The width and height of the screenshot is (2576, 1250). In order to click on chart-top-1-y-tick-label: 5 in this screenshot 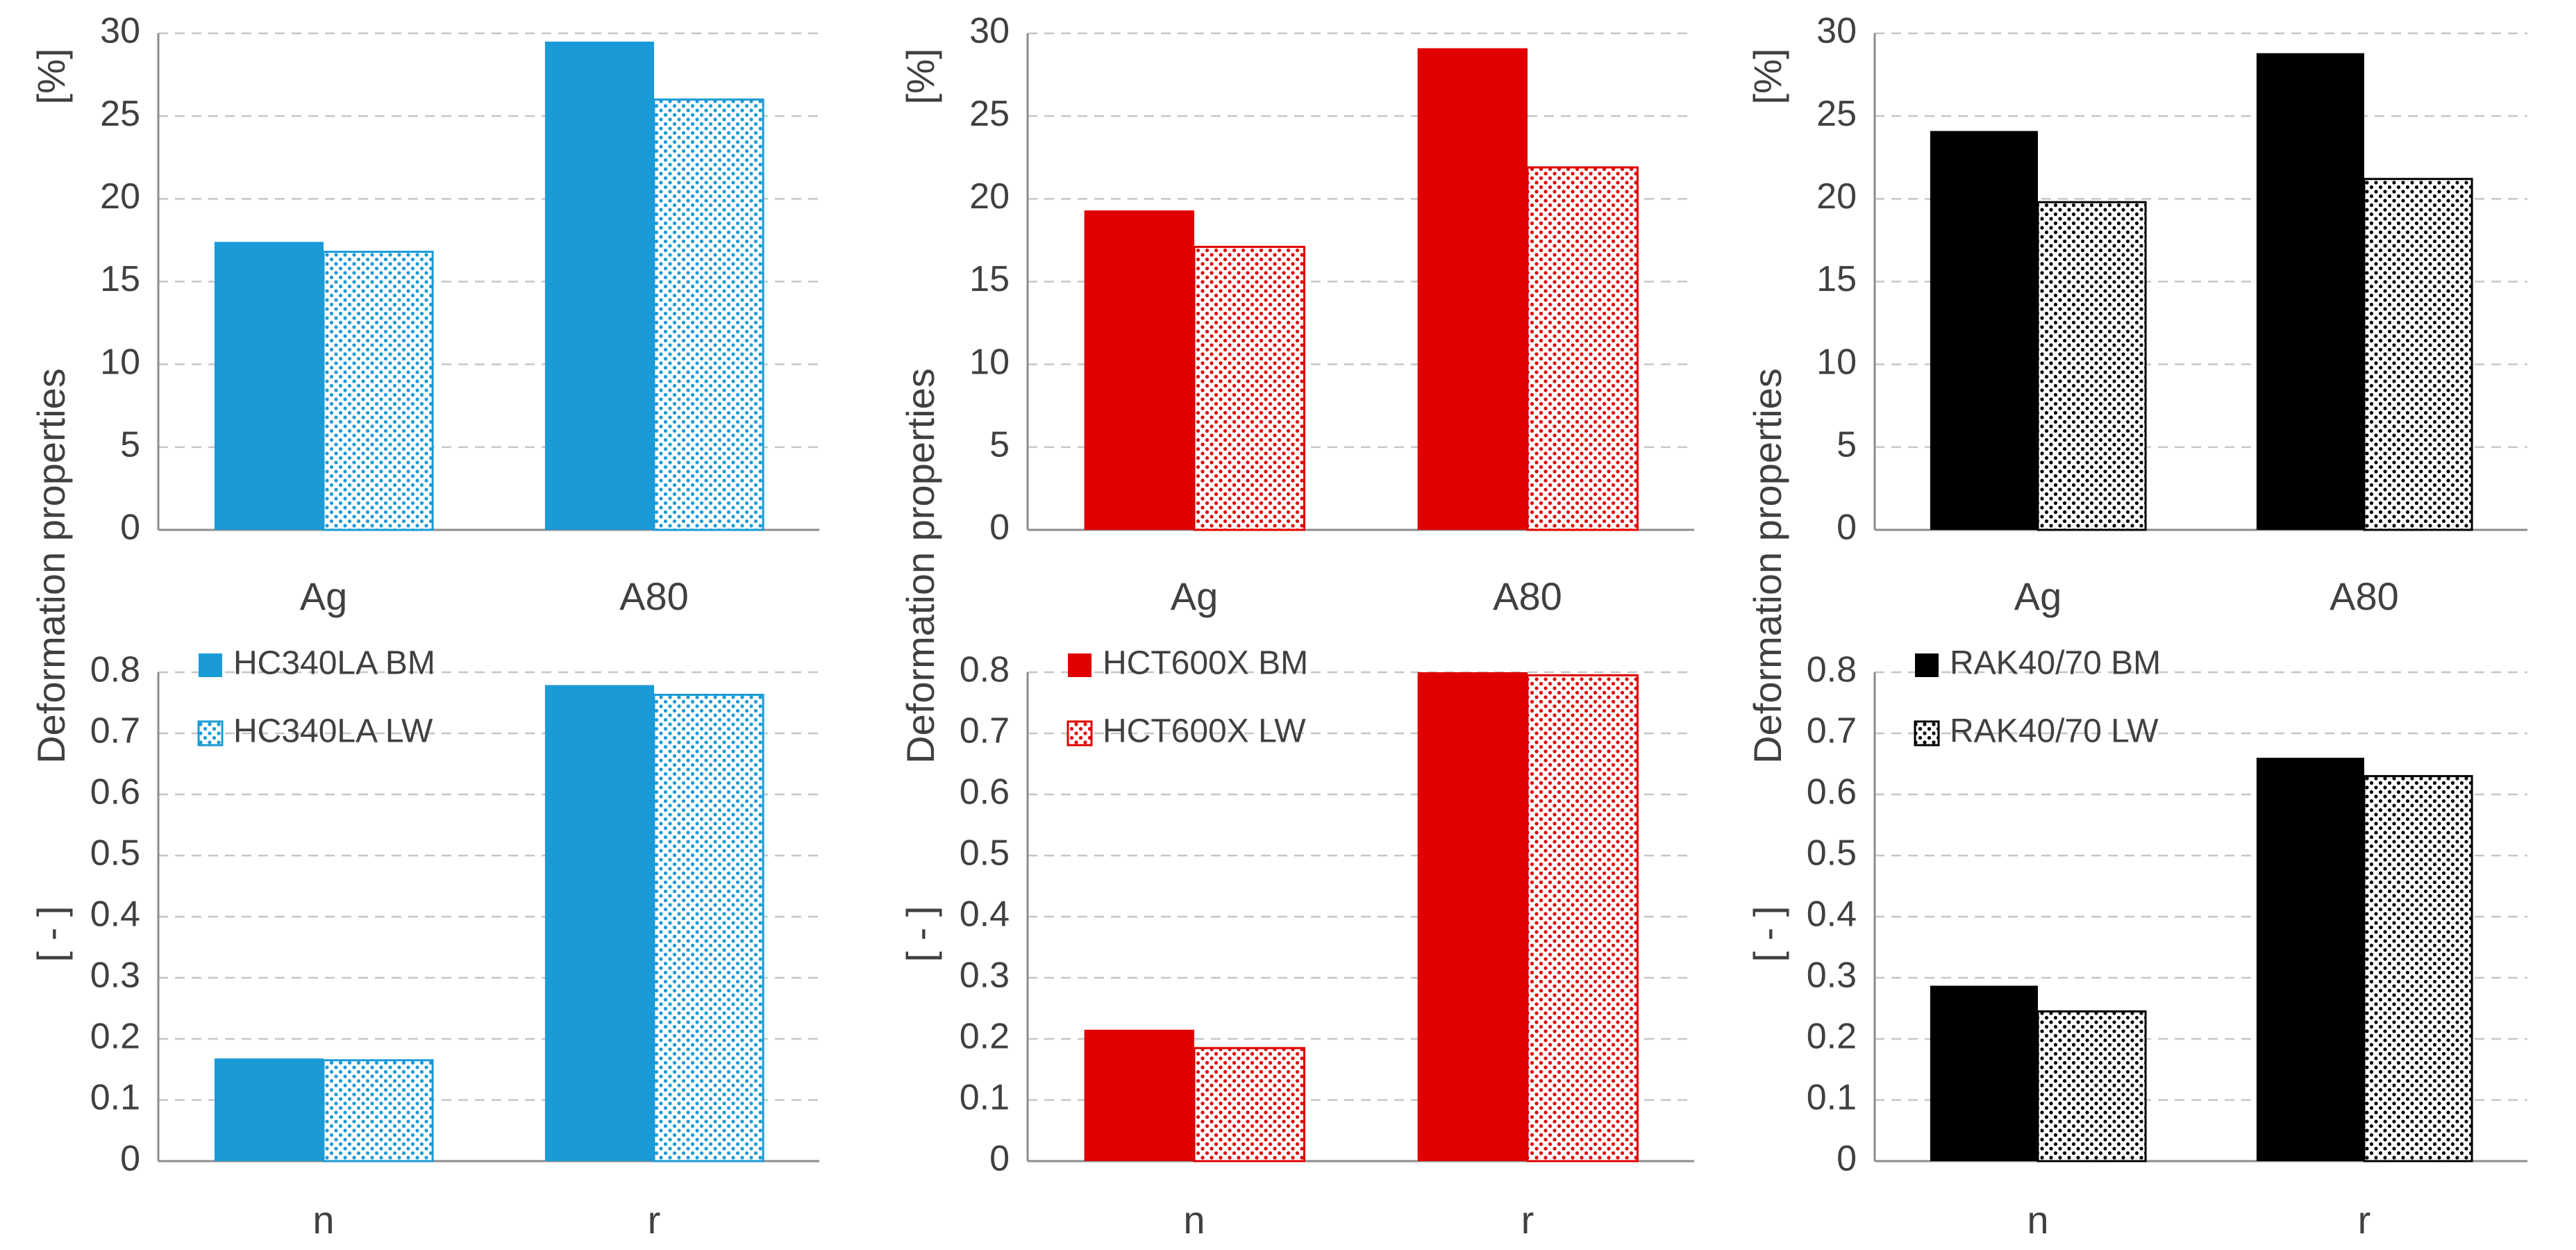, I will do `click(130, 445)`.